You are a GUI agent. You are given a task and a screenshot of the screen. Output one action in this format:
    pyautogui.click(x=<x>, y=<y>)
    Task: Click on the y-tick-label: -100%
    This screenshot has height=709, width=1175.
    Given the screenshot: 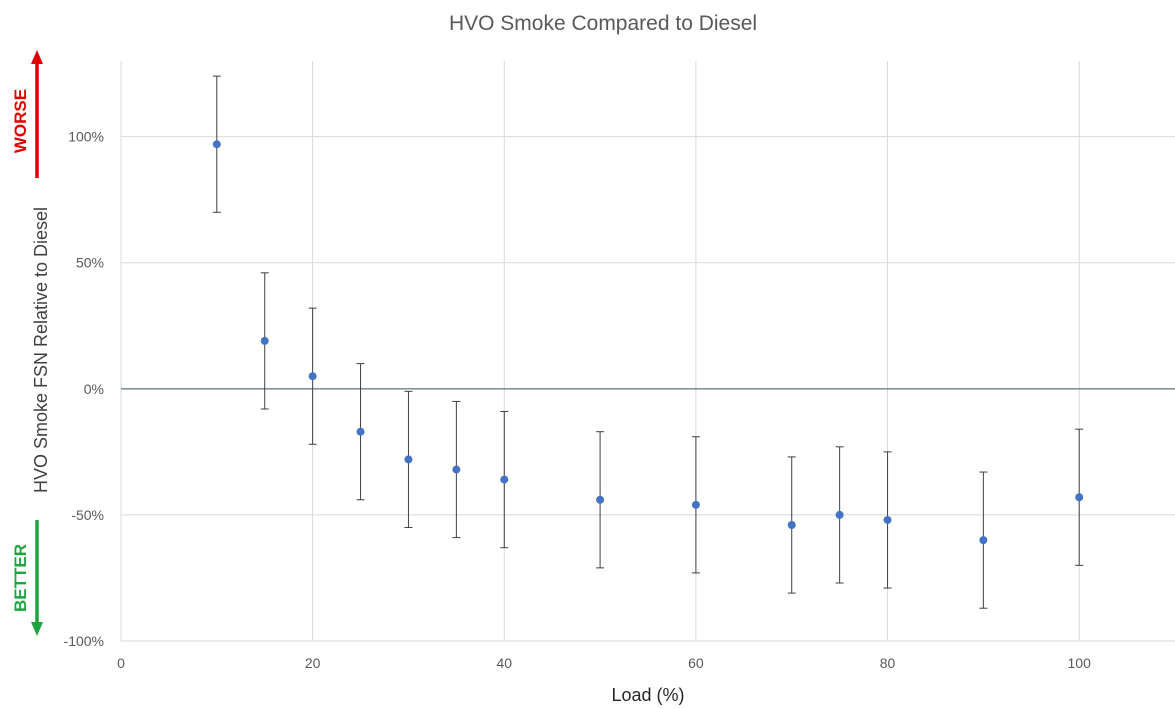 What is the action you would take?
    pyautogui.click(x=84, y=641)
    